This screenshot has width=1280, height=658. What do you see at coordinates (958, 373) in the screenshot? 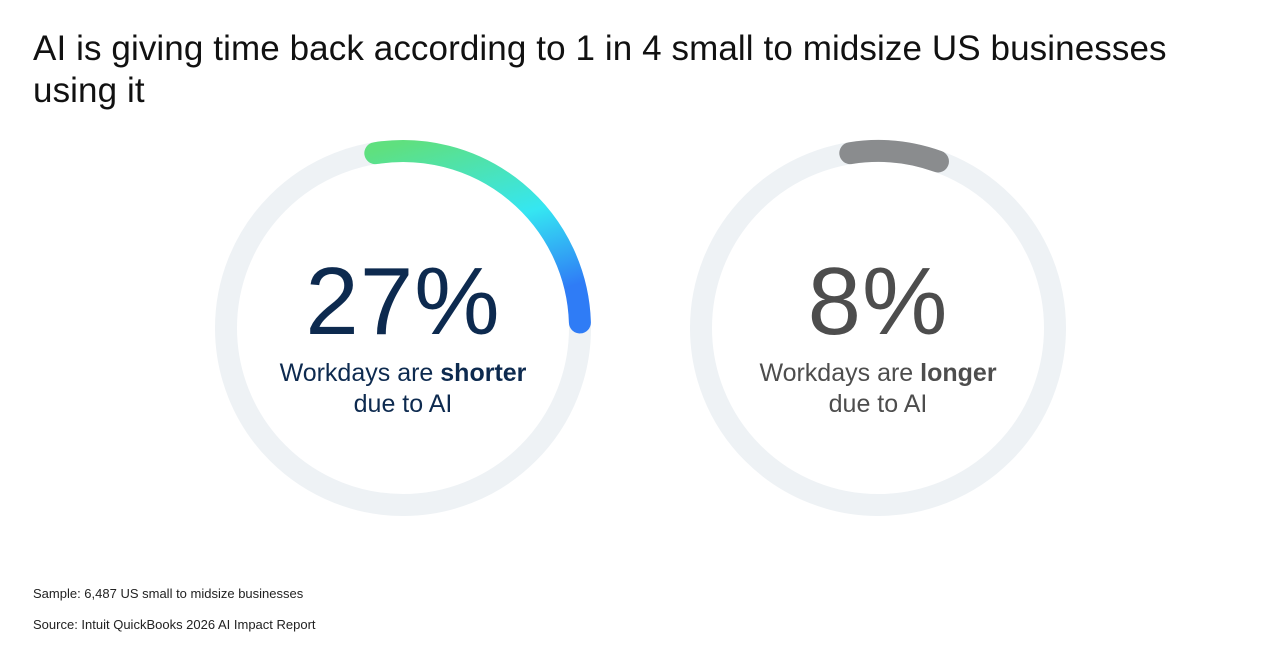
I see `caption-emphasis: longer` at bounding box center [958, 373].